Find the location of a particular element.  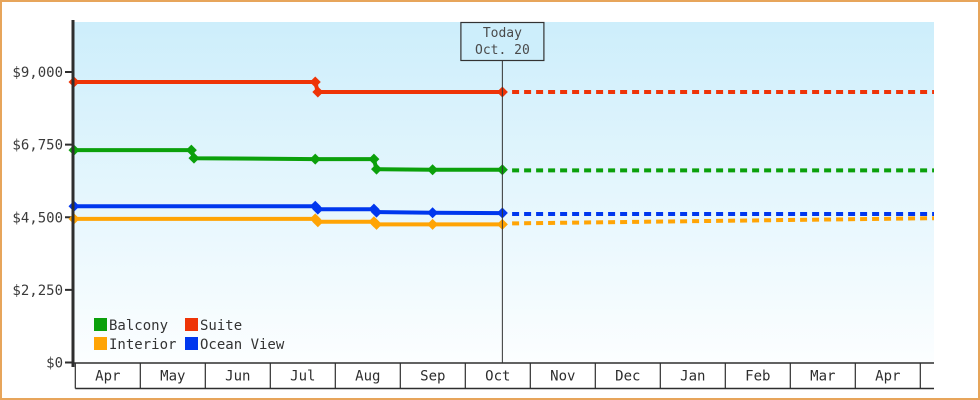

month-label: Sep is located at coordinates (432, 377).